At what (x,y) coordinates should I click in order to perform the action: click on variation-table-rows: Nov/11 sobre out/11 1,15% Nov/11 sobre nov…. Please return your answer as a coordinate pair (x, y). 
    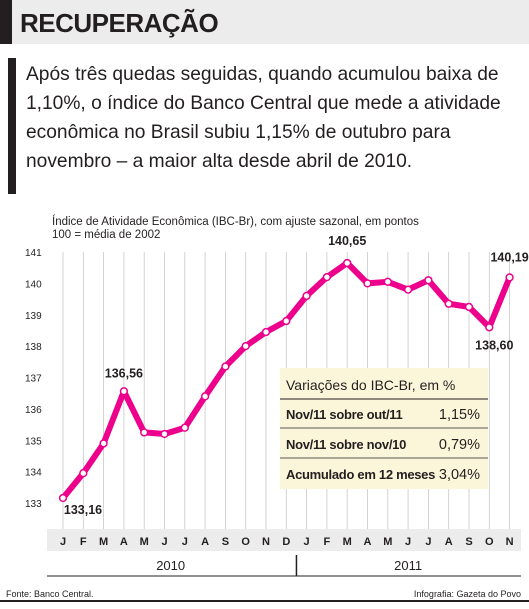
    Looking at the image, I should click on (384, 445).